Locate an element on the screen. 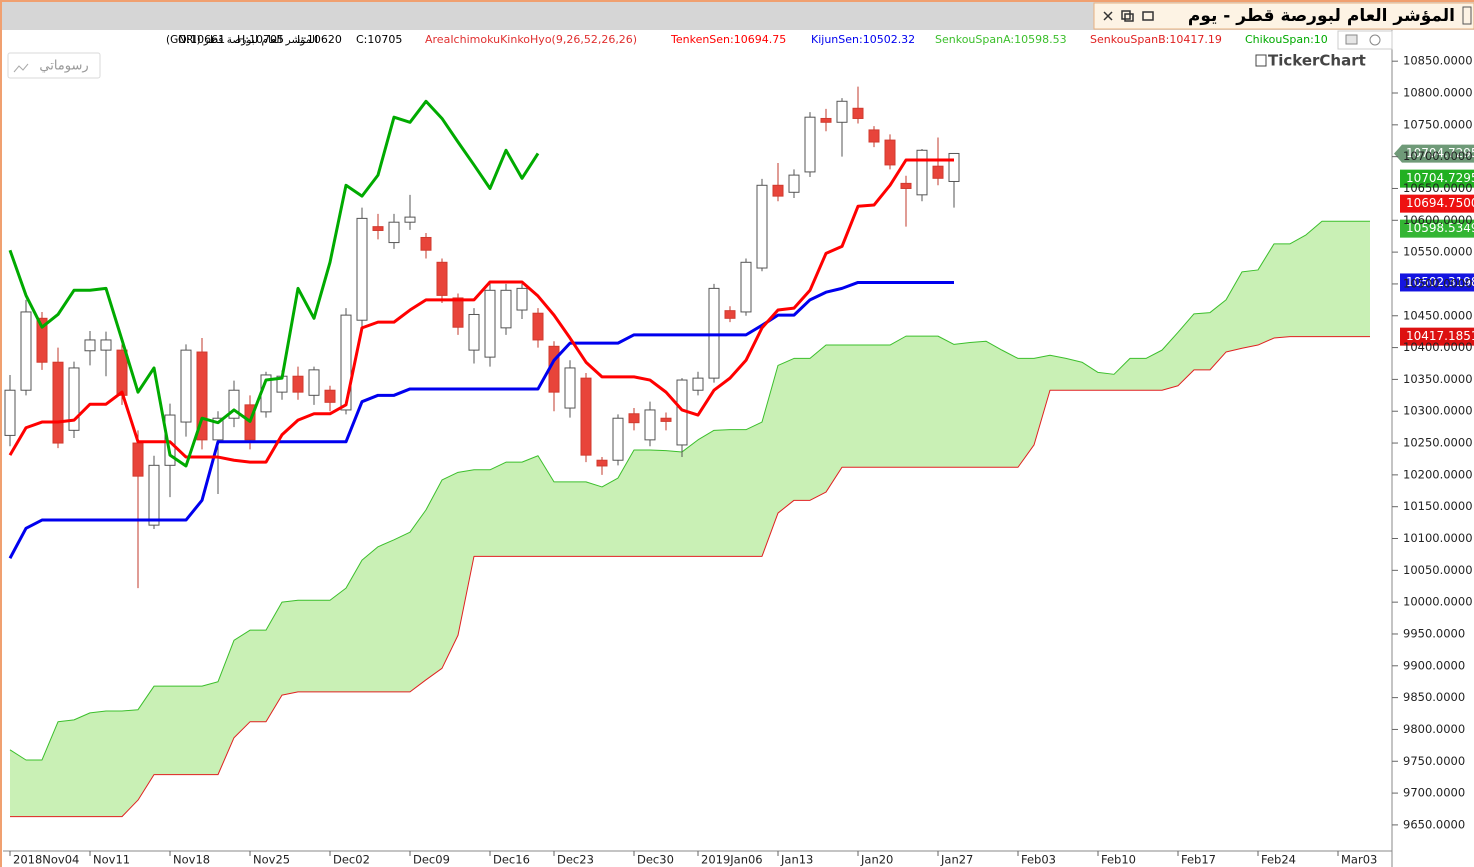 The image size is (1474, 867). y-tick-label: 9800.0000 is located at coordinates (1434, 729).